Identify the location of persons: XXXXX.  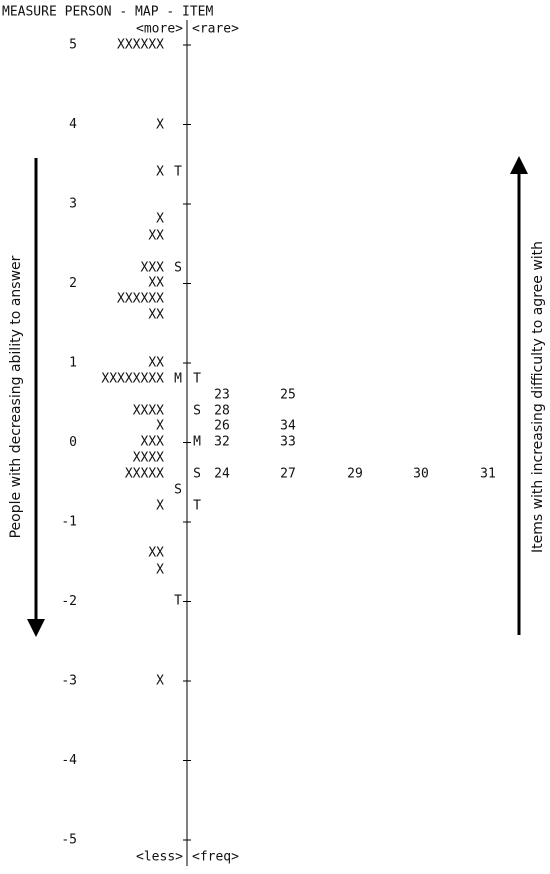
(144, 474).